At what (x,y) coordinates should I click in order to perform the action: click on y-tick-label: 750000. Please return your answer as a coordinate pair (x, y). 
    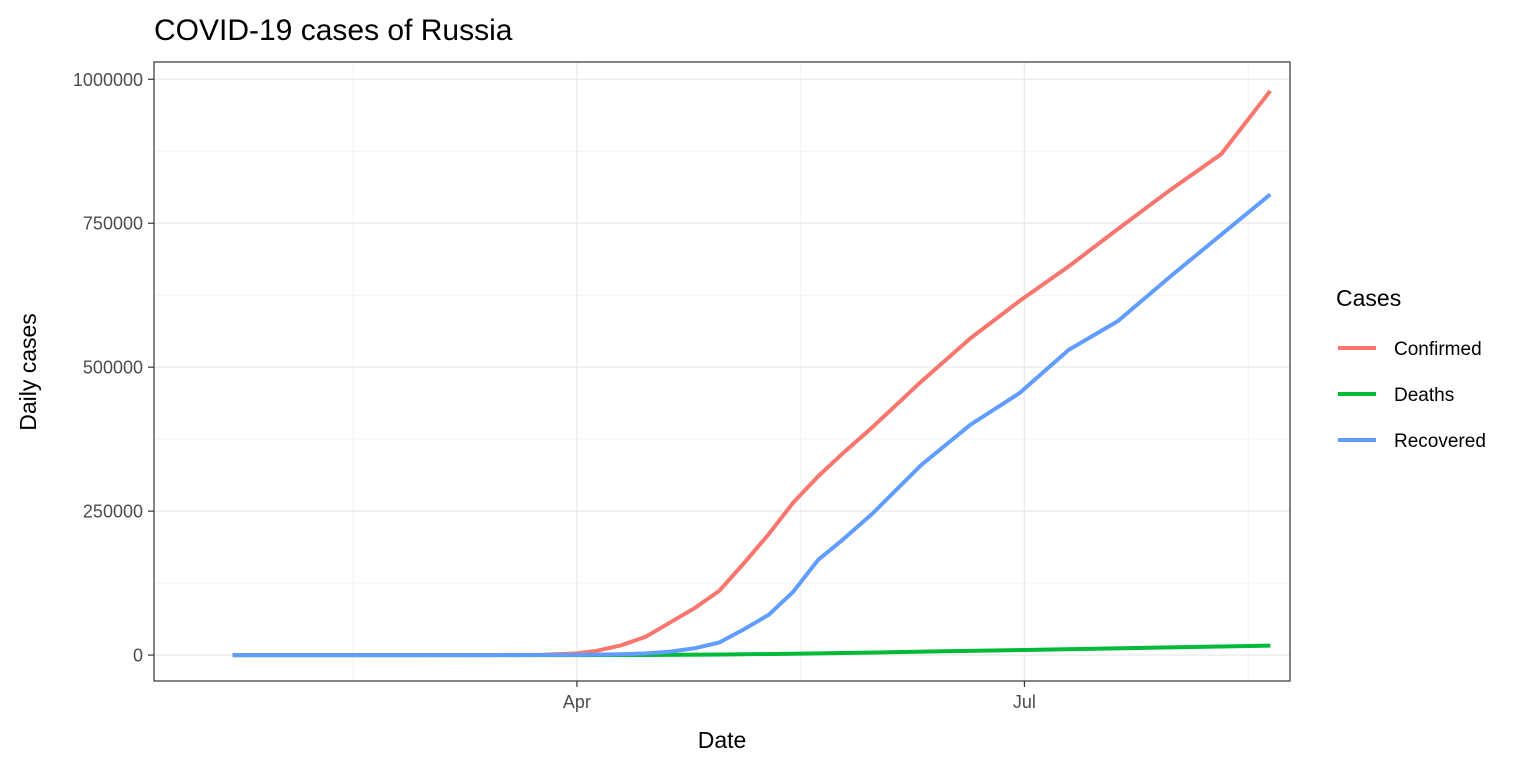
    Looking at the image, I should click on (113, 224).